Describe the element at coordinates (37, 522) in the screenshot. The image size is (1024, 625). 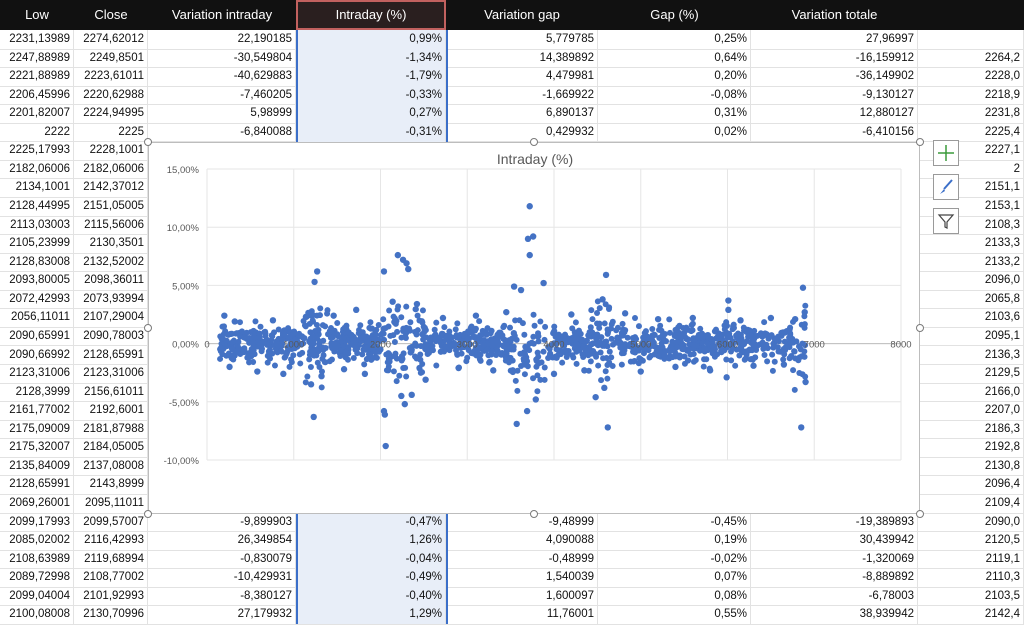
I see `table-cell: 2099,17993` at that location.